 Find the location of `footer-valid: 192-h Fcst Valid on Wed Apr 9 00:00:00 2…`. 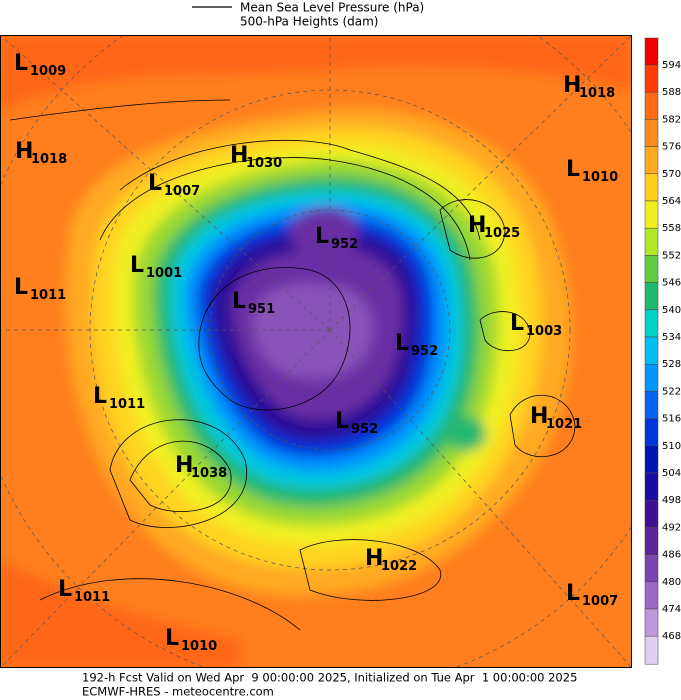

footer-valid: 192-h Fcst Valid on Wed Apr 9 00:00:00 2… is located at coordinates (329, 678).